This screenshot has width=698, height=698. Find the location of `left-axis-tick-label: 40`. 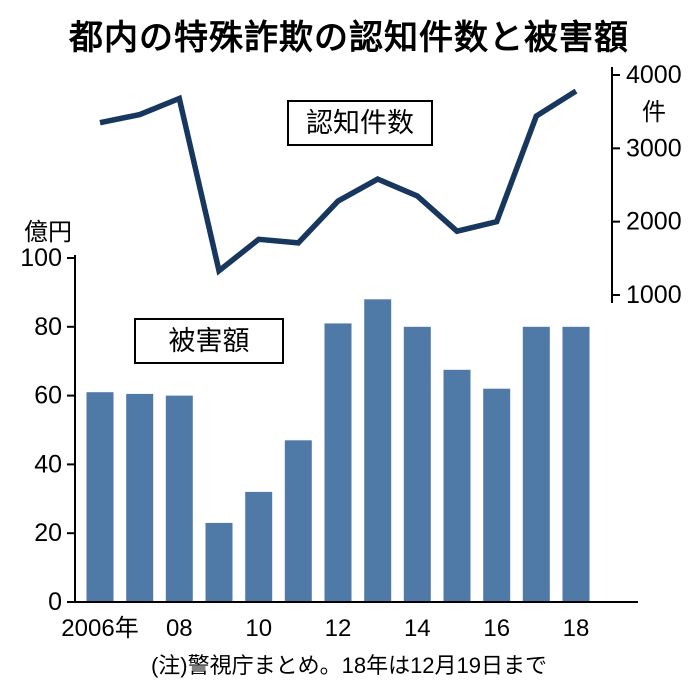

left-axis-tick-label: 40 is located at coordinates (48, 464).